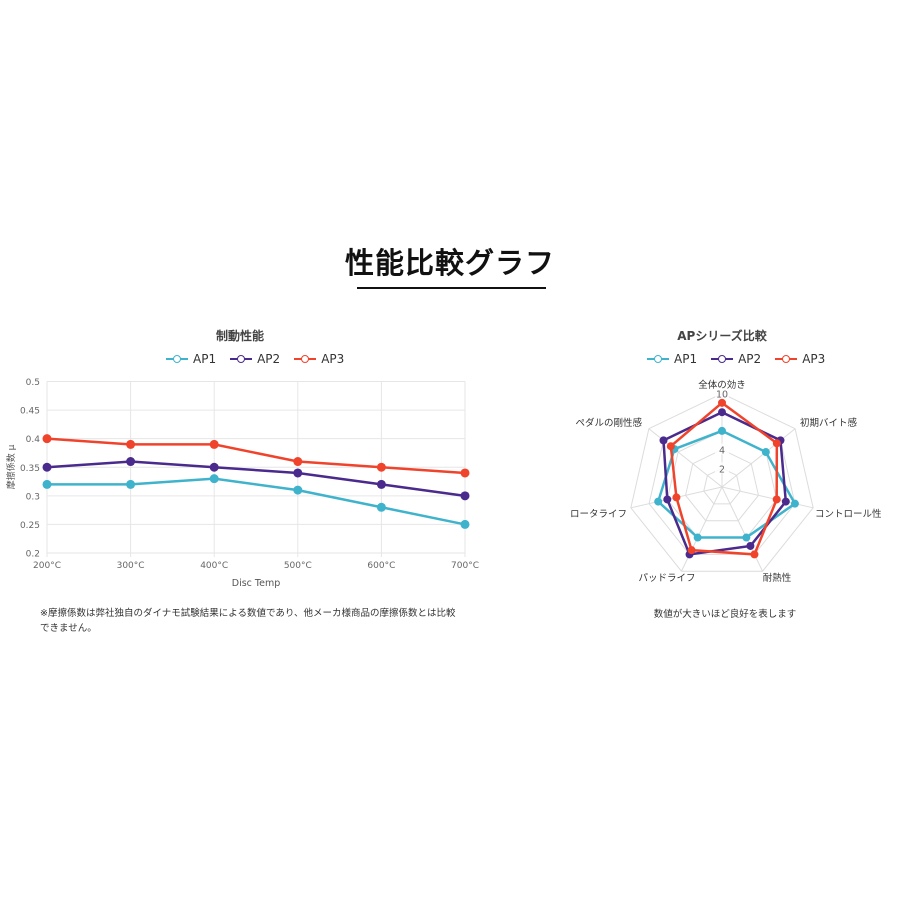 The width and height of the screenshot is (900, 900). I want to click on y-tick-label: 0.25, so click(30, 526).